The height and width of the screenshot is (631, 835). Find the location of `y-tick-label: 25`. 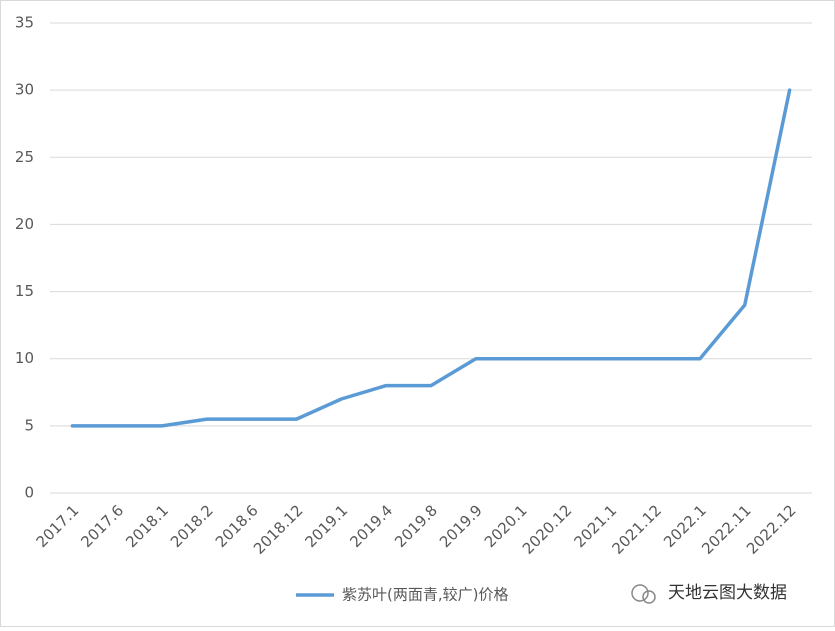

y-tick-label: 25 is located at coordinates (24, 157).